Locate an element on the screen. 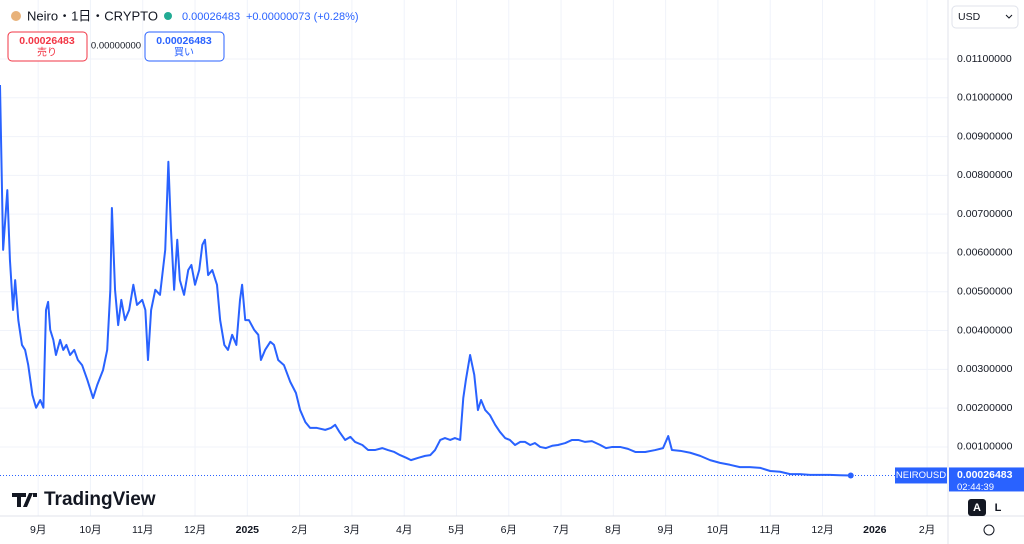 Image resolution: width=1024 pixels, height=544 pixels. auto-button is located at coordinates (977, 507).